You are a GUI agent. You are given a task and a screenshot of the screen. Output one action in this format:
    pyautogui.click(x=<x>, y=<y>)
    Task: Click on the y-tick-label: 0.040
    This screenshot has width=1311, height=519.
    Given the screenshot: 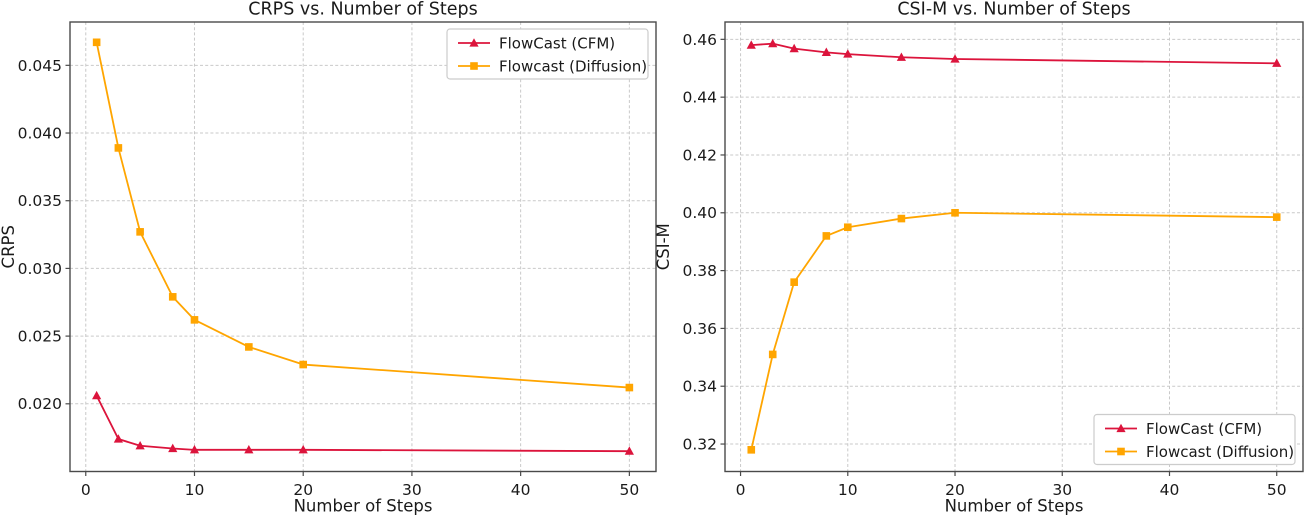 What is the action you would take?
    pyautogui.click(x=40, y=133)
    